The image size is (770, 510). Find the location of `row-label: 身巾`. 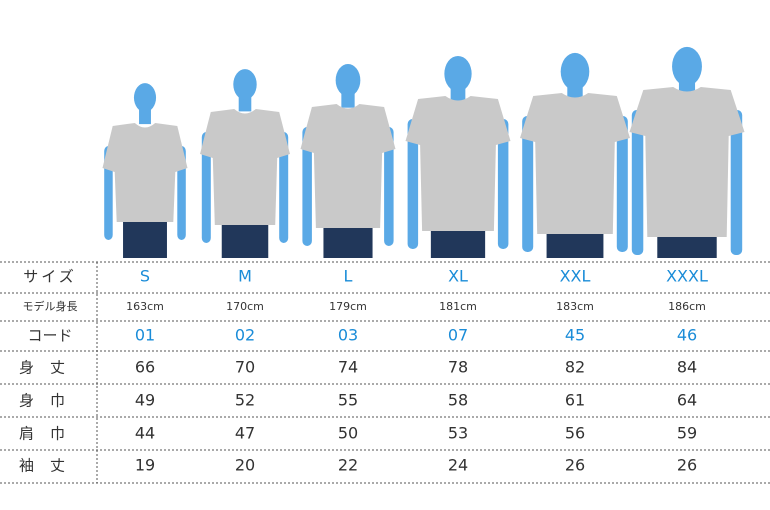

row-label: 身巾 is located at coordinates (50, 401).